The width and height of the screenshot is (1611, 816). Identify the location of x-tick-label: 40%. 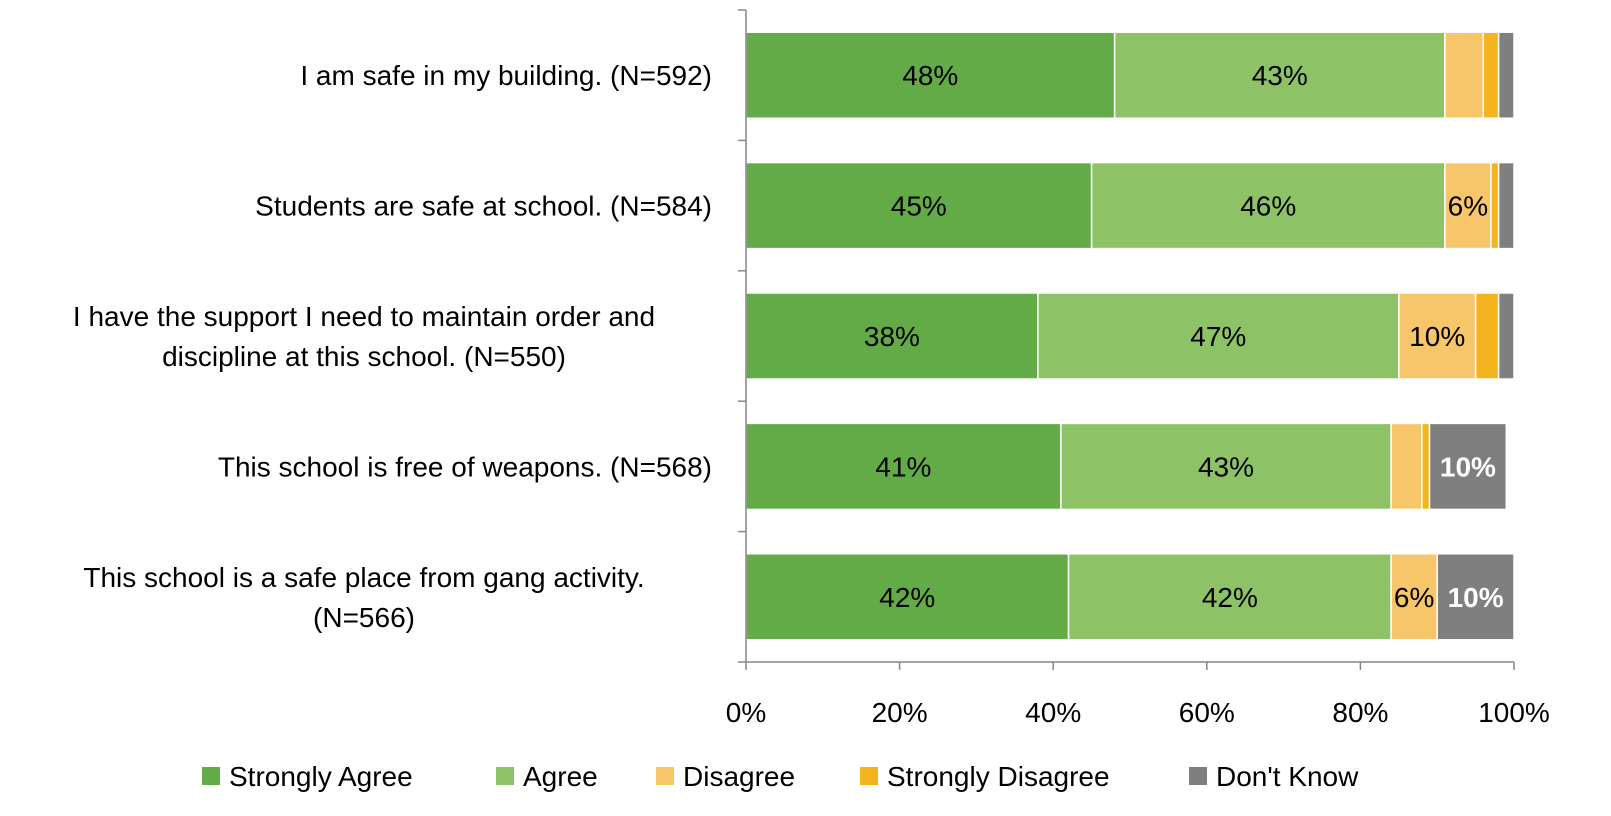
(1053, 712).